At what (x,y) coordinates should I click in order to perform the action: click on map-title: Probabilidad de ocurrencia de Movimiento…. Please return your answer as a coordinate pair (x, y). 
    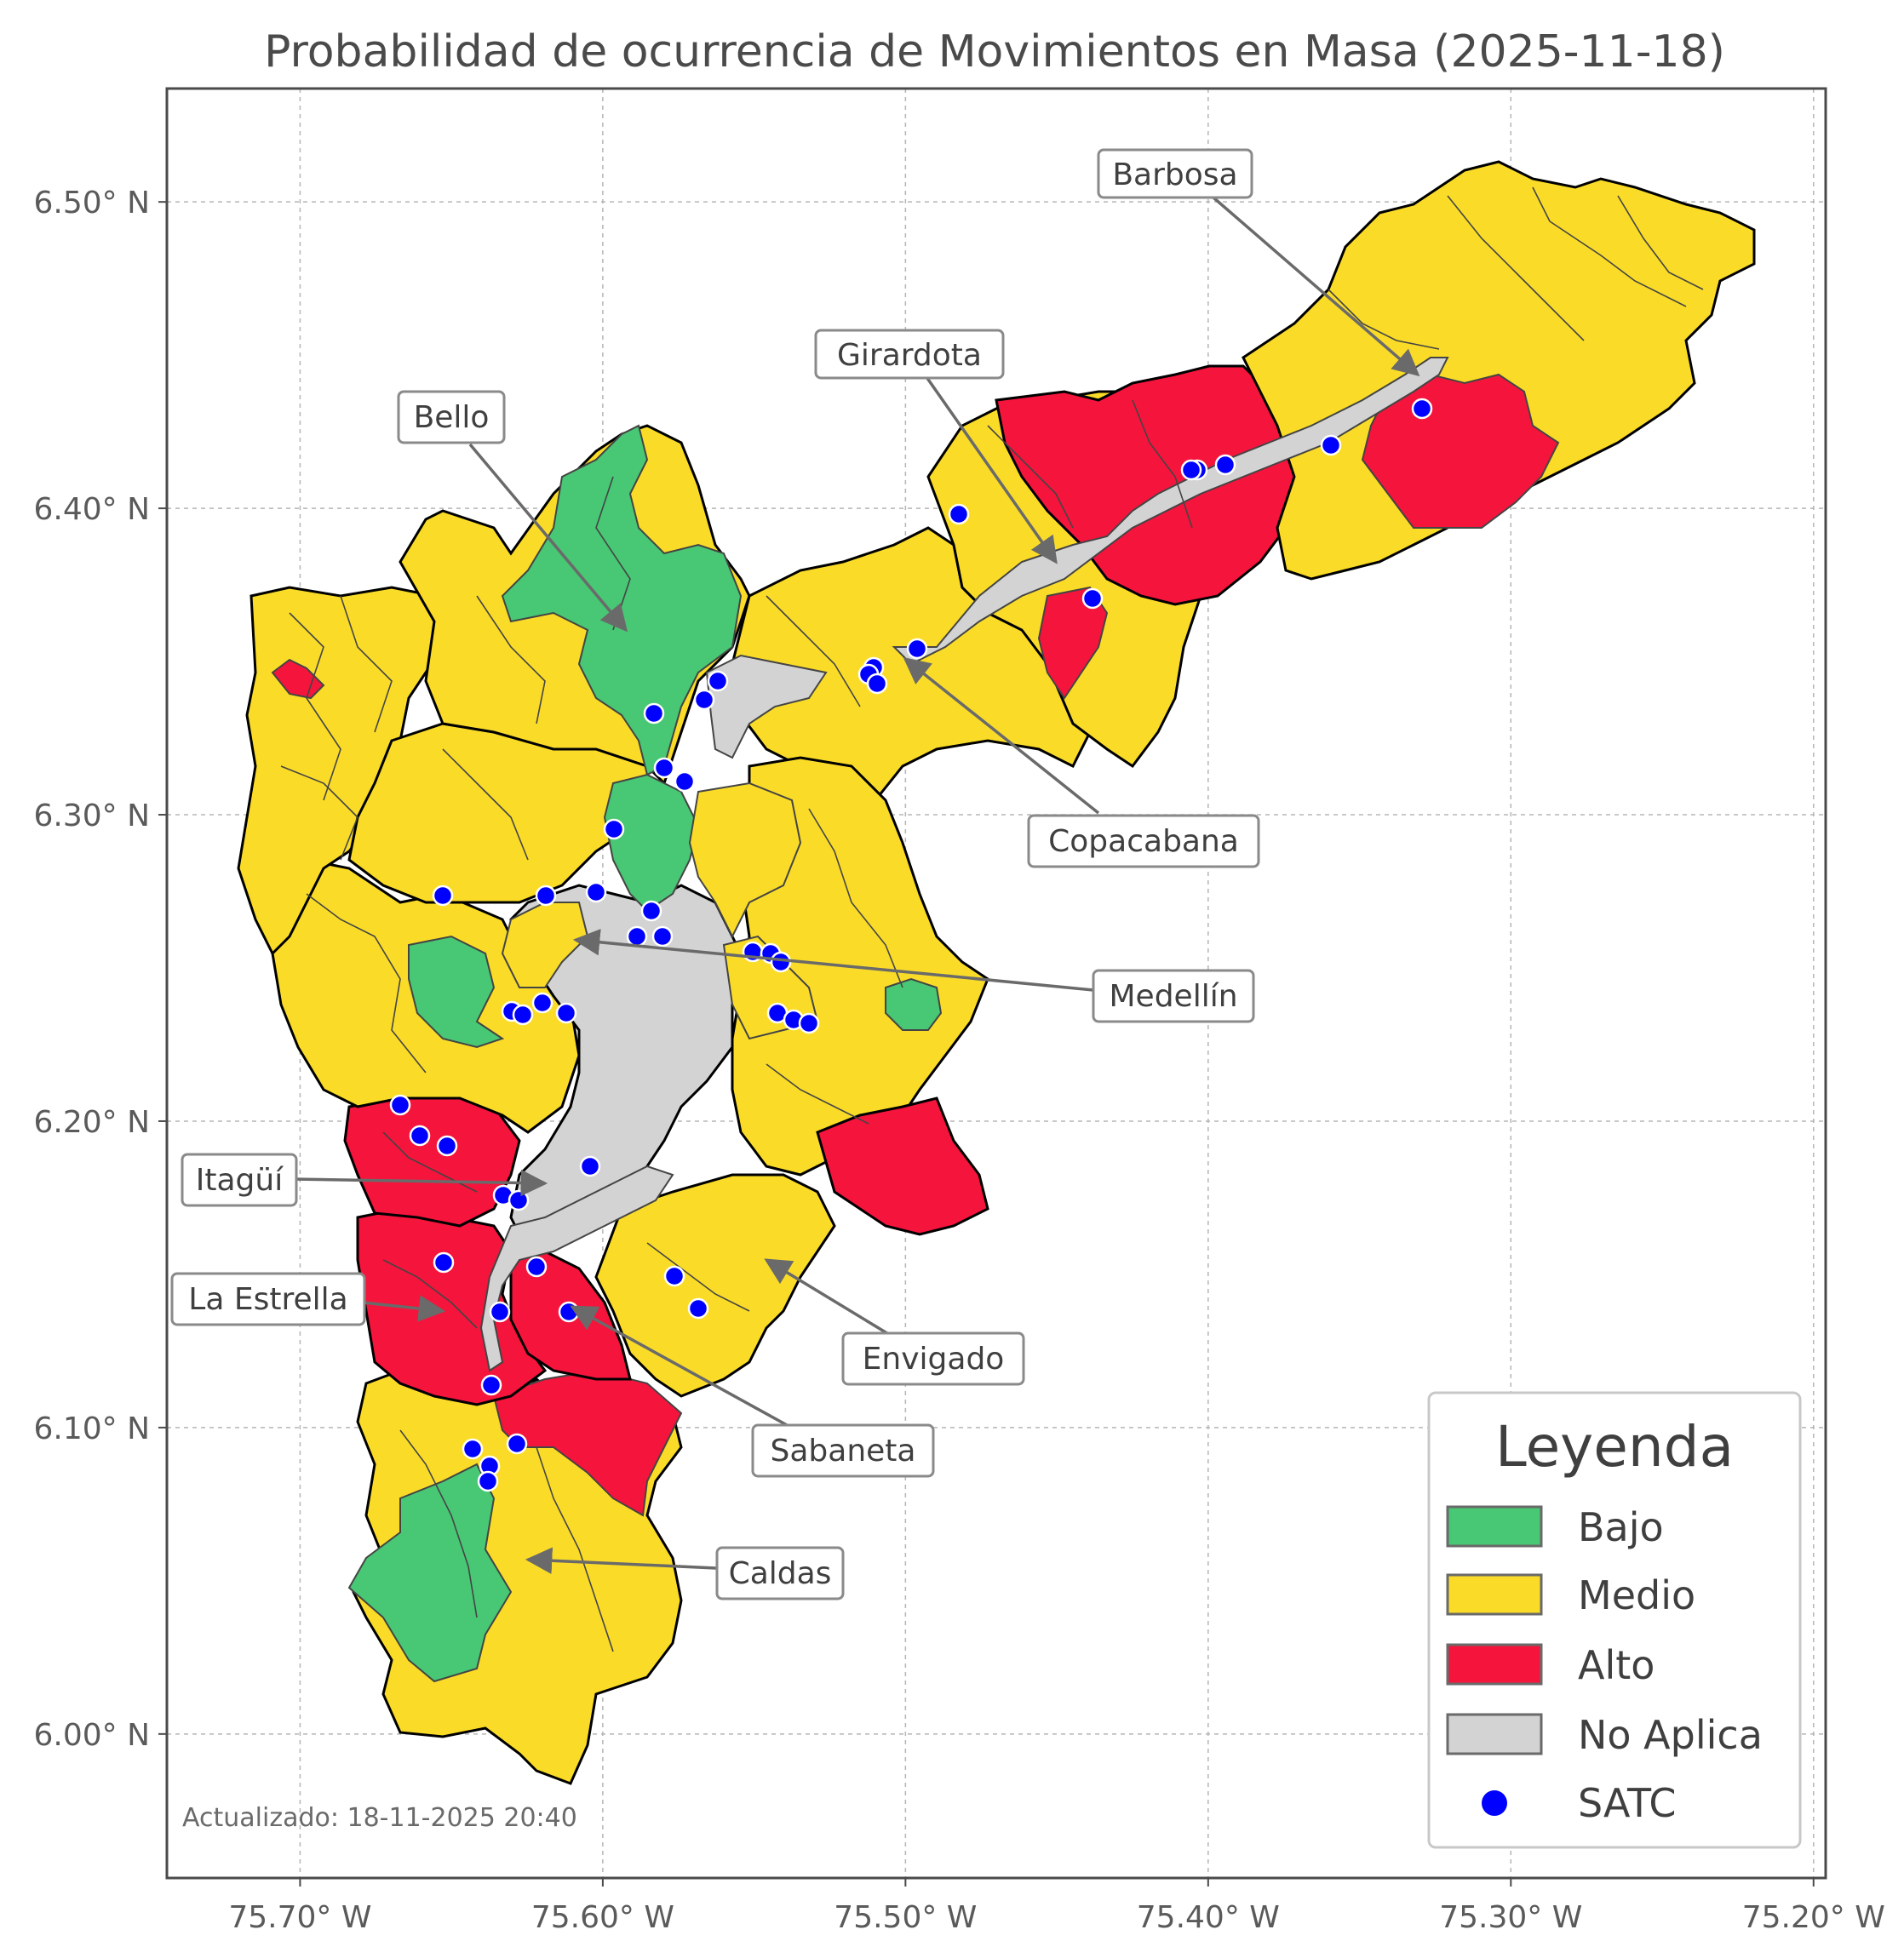
    Looking at the image, I should click on (994, 51).